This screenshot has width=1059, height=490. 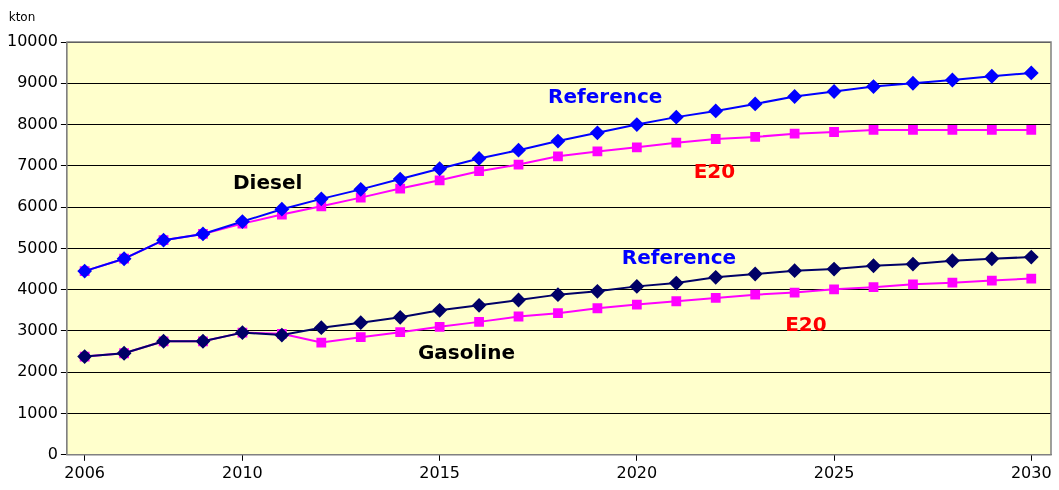 What do you see at coordinates (1031, 472) in the screenshot?
I see `x-tick-label: 2030` at bounding box center [1031, 472].